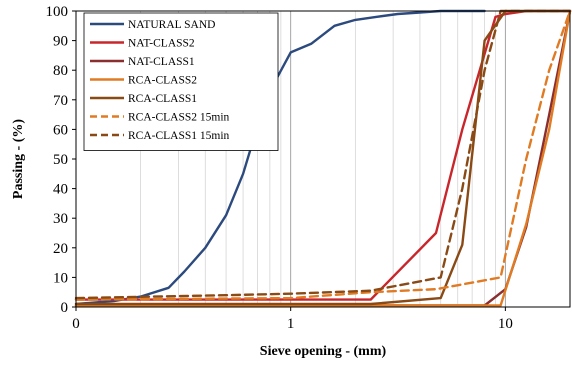  Describe the element at coordinates (60, 130) in the screenshot. I see `y-tick-label: 60` at that location.